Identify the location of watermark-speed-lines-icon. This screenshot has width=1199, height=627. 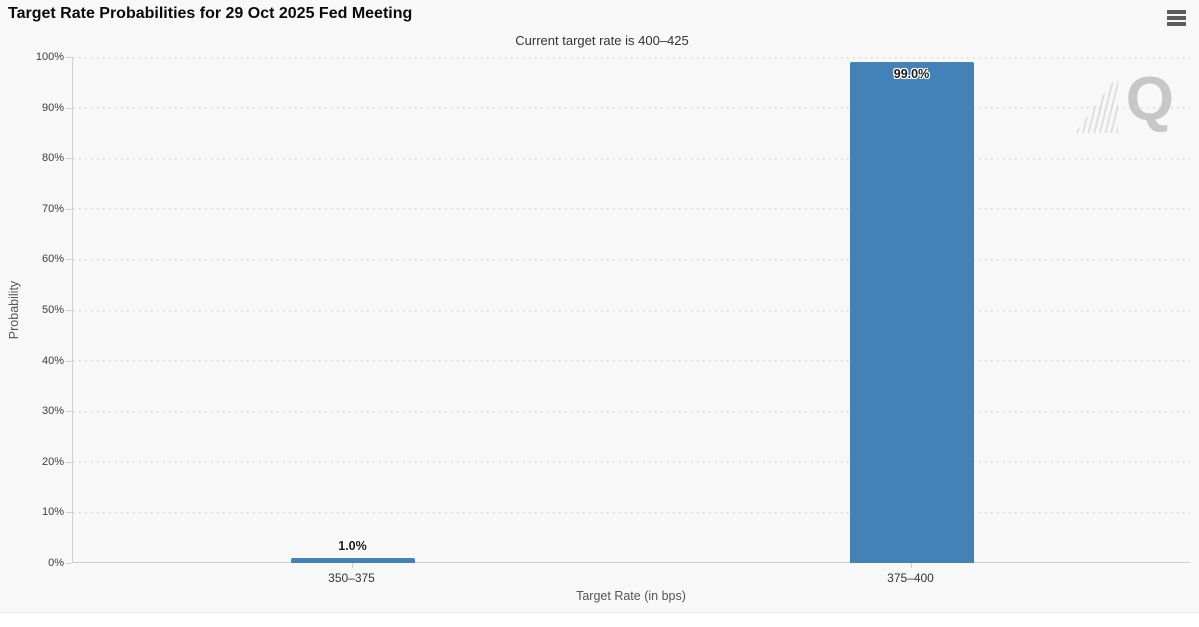
(1096, 104).